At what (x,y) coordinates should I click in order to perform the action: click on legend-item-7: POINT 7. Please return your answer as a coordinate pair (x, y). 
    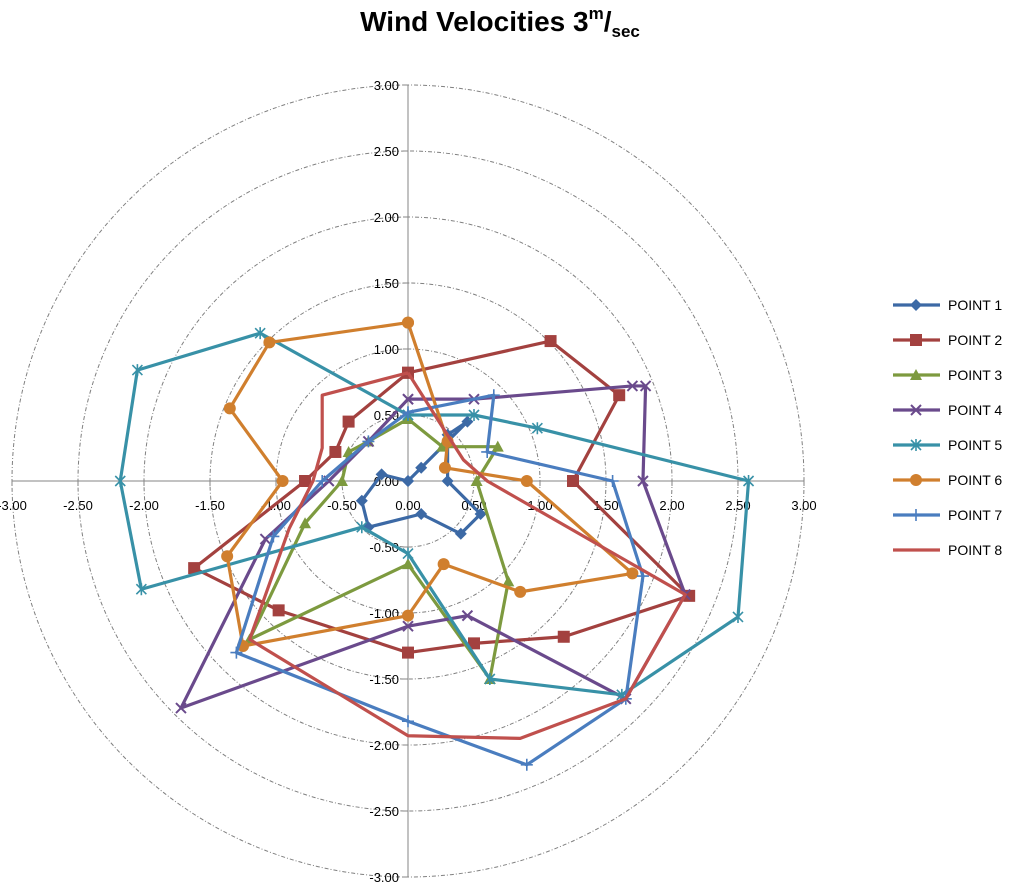
    Looking at the image, I should click on (947, 515).